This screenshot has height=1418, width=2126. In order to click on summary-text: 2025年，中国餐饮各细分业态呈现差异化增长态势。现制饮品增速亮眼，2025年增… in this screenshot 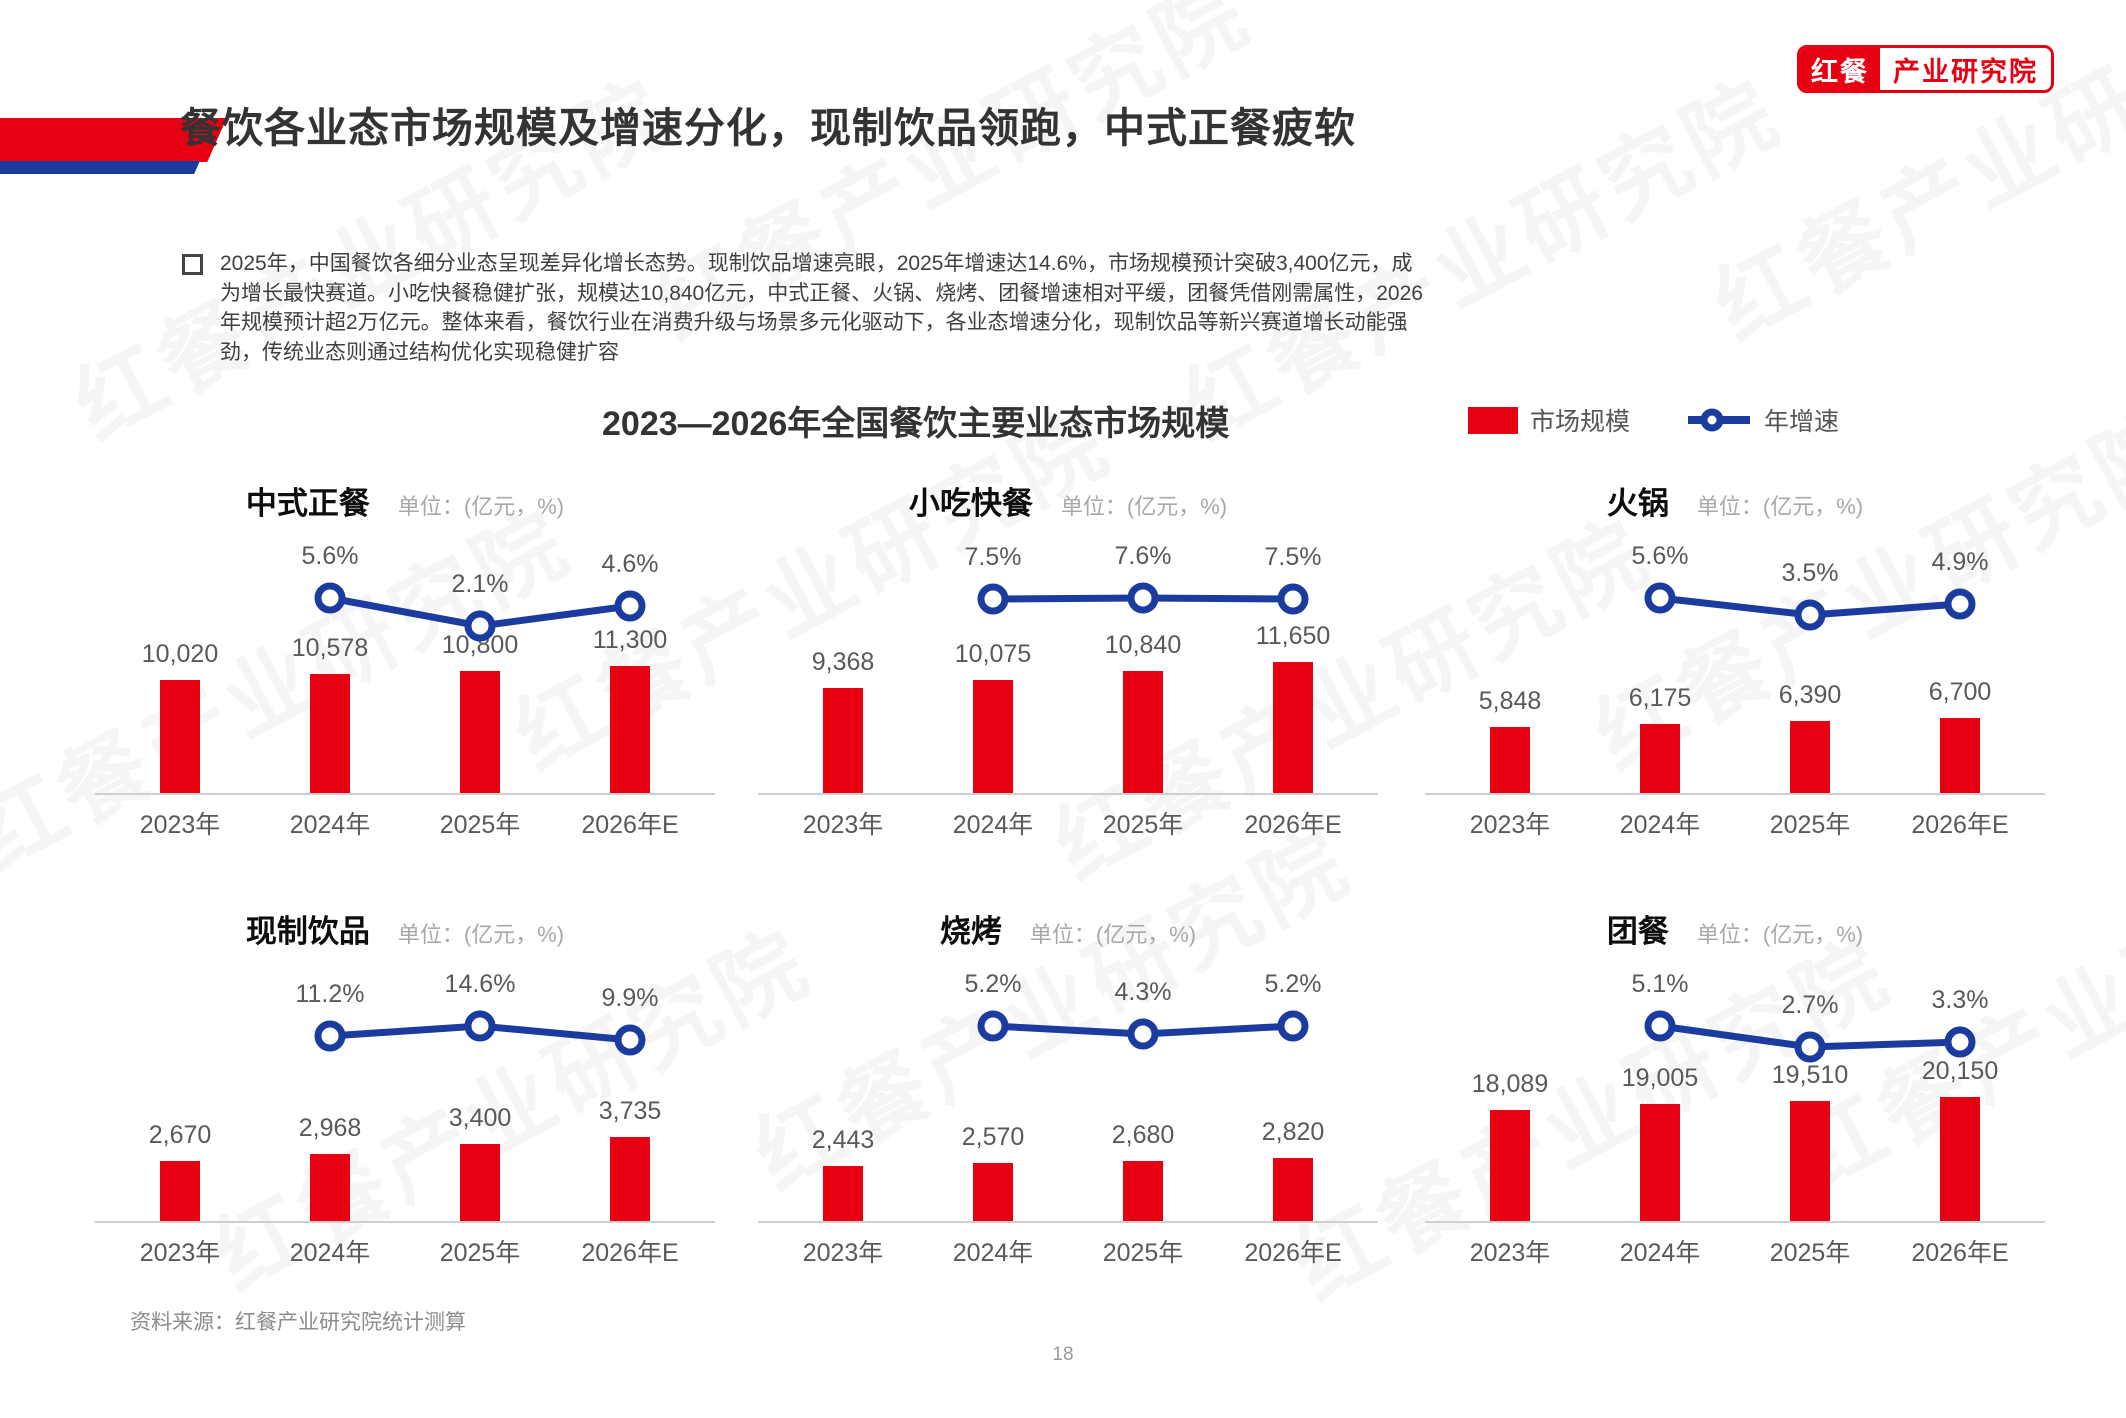, I will do `click(821, 308)`.